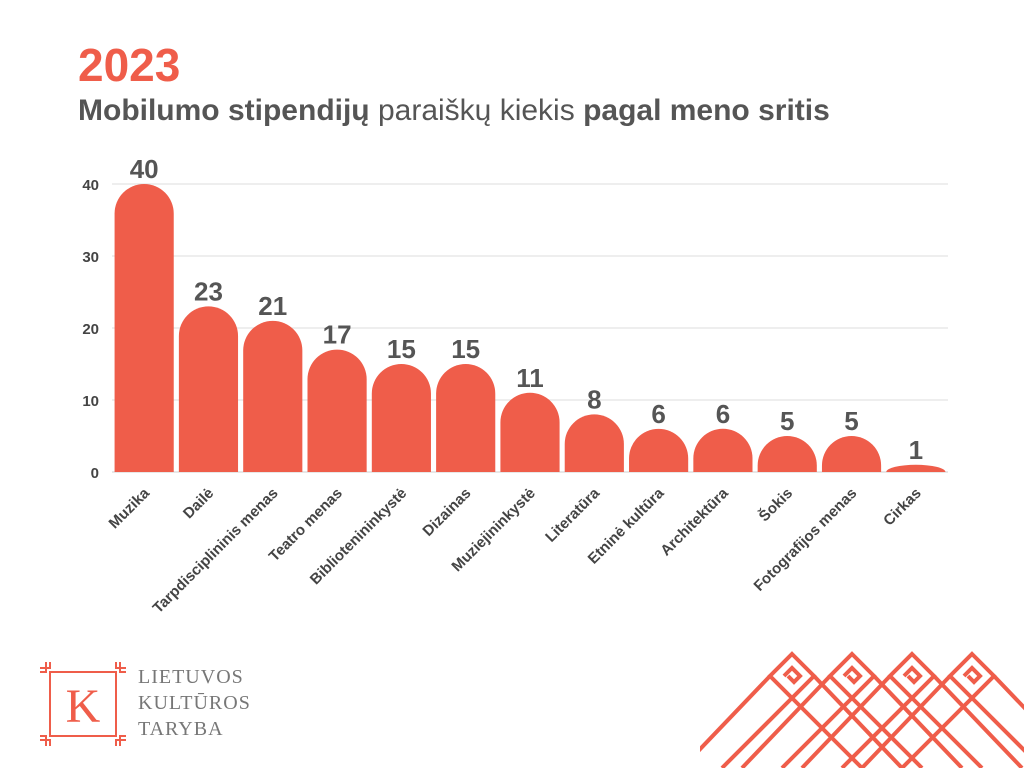 This screenshot has height=768, width=1024. Describe the element at coordinates (208, 291) in the screenshot. I see `data-label: 23` at that location.